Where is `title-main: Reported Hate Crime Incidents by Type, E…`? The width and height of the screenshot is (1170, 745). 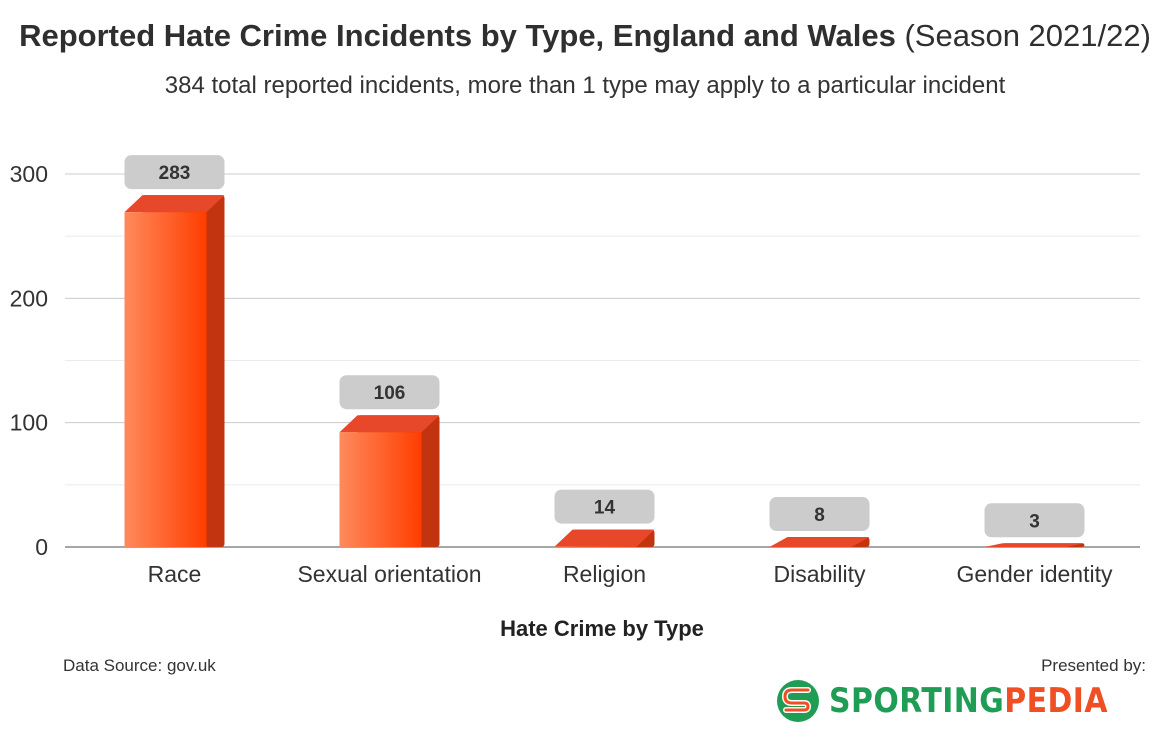 title-main: Reported Hate Crime Incidents by Type, E… is located at coordinates (457, 35).